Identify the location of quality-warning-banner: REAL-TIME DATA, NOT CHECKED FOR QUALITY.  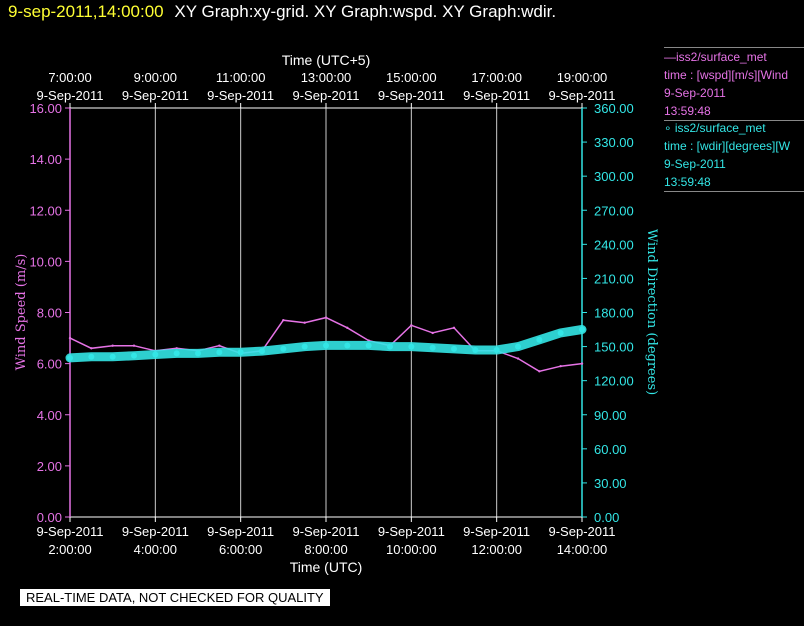
(175, 597).